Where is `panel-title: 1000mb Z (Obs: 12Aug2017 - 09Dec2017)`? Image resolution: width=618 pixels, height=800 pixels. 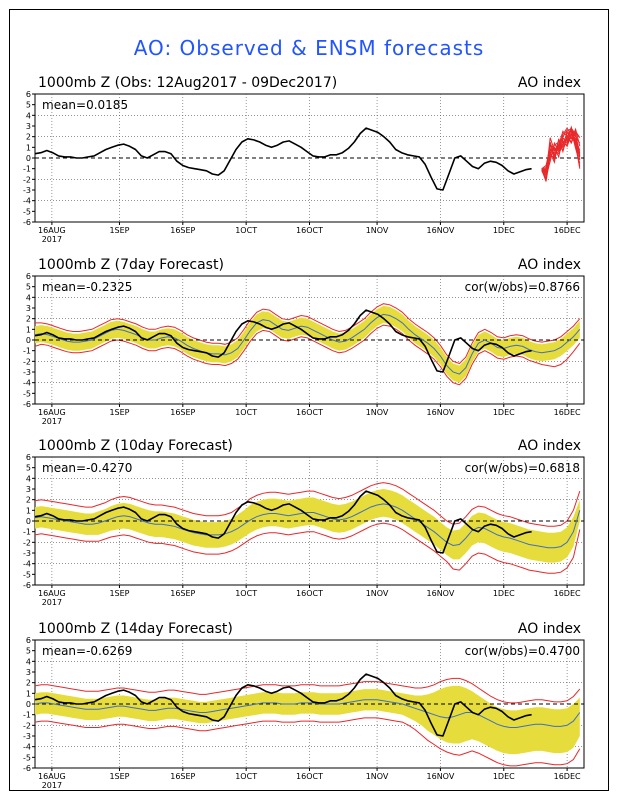
panel-title: 1000mb Z (Obs: 12Aug2017 - 09Dec2017) is located at coordinates (187, 83).